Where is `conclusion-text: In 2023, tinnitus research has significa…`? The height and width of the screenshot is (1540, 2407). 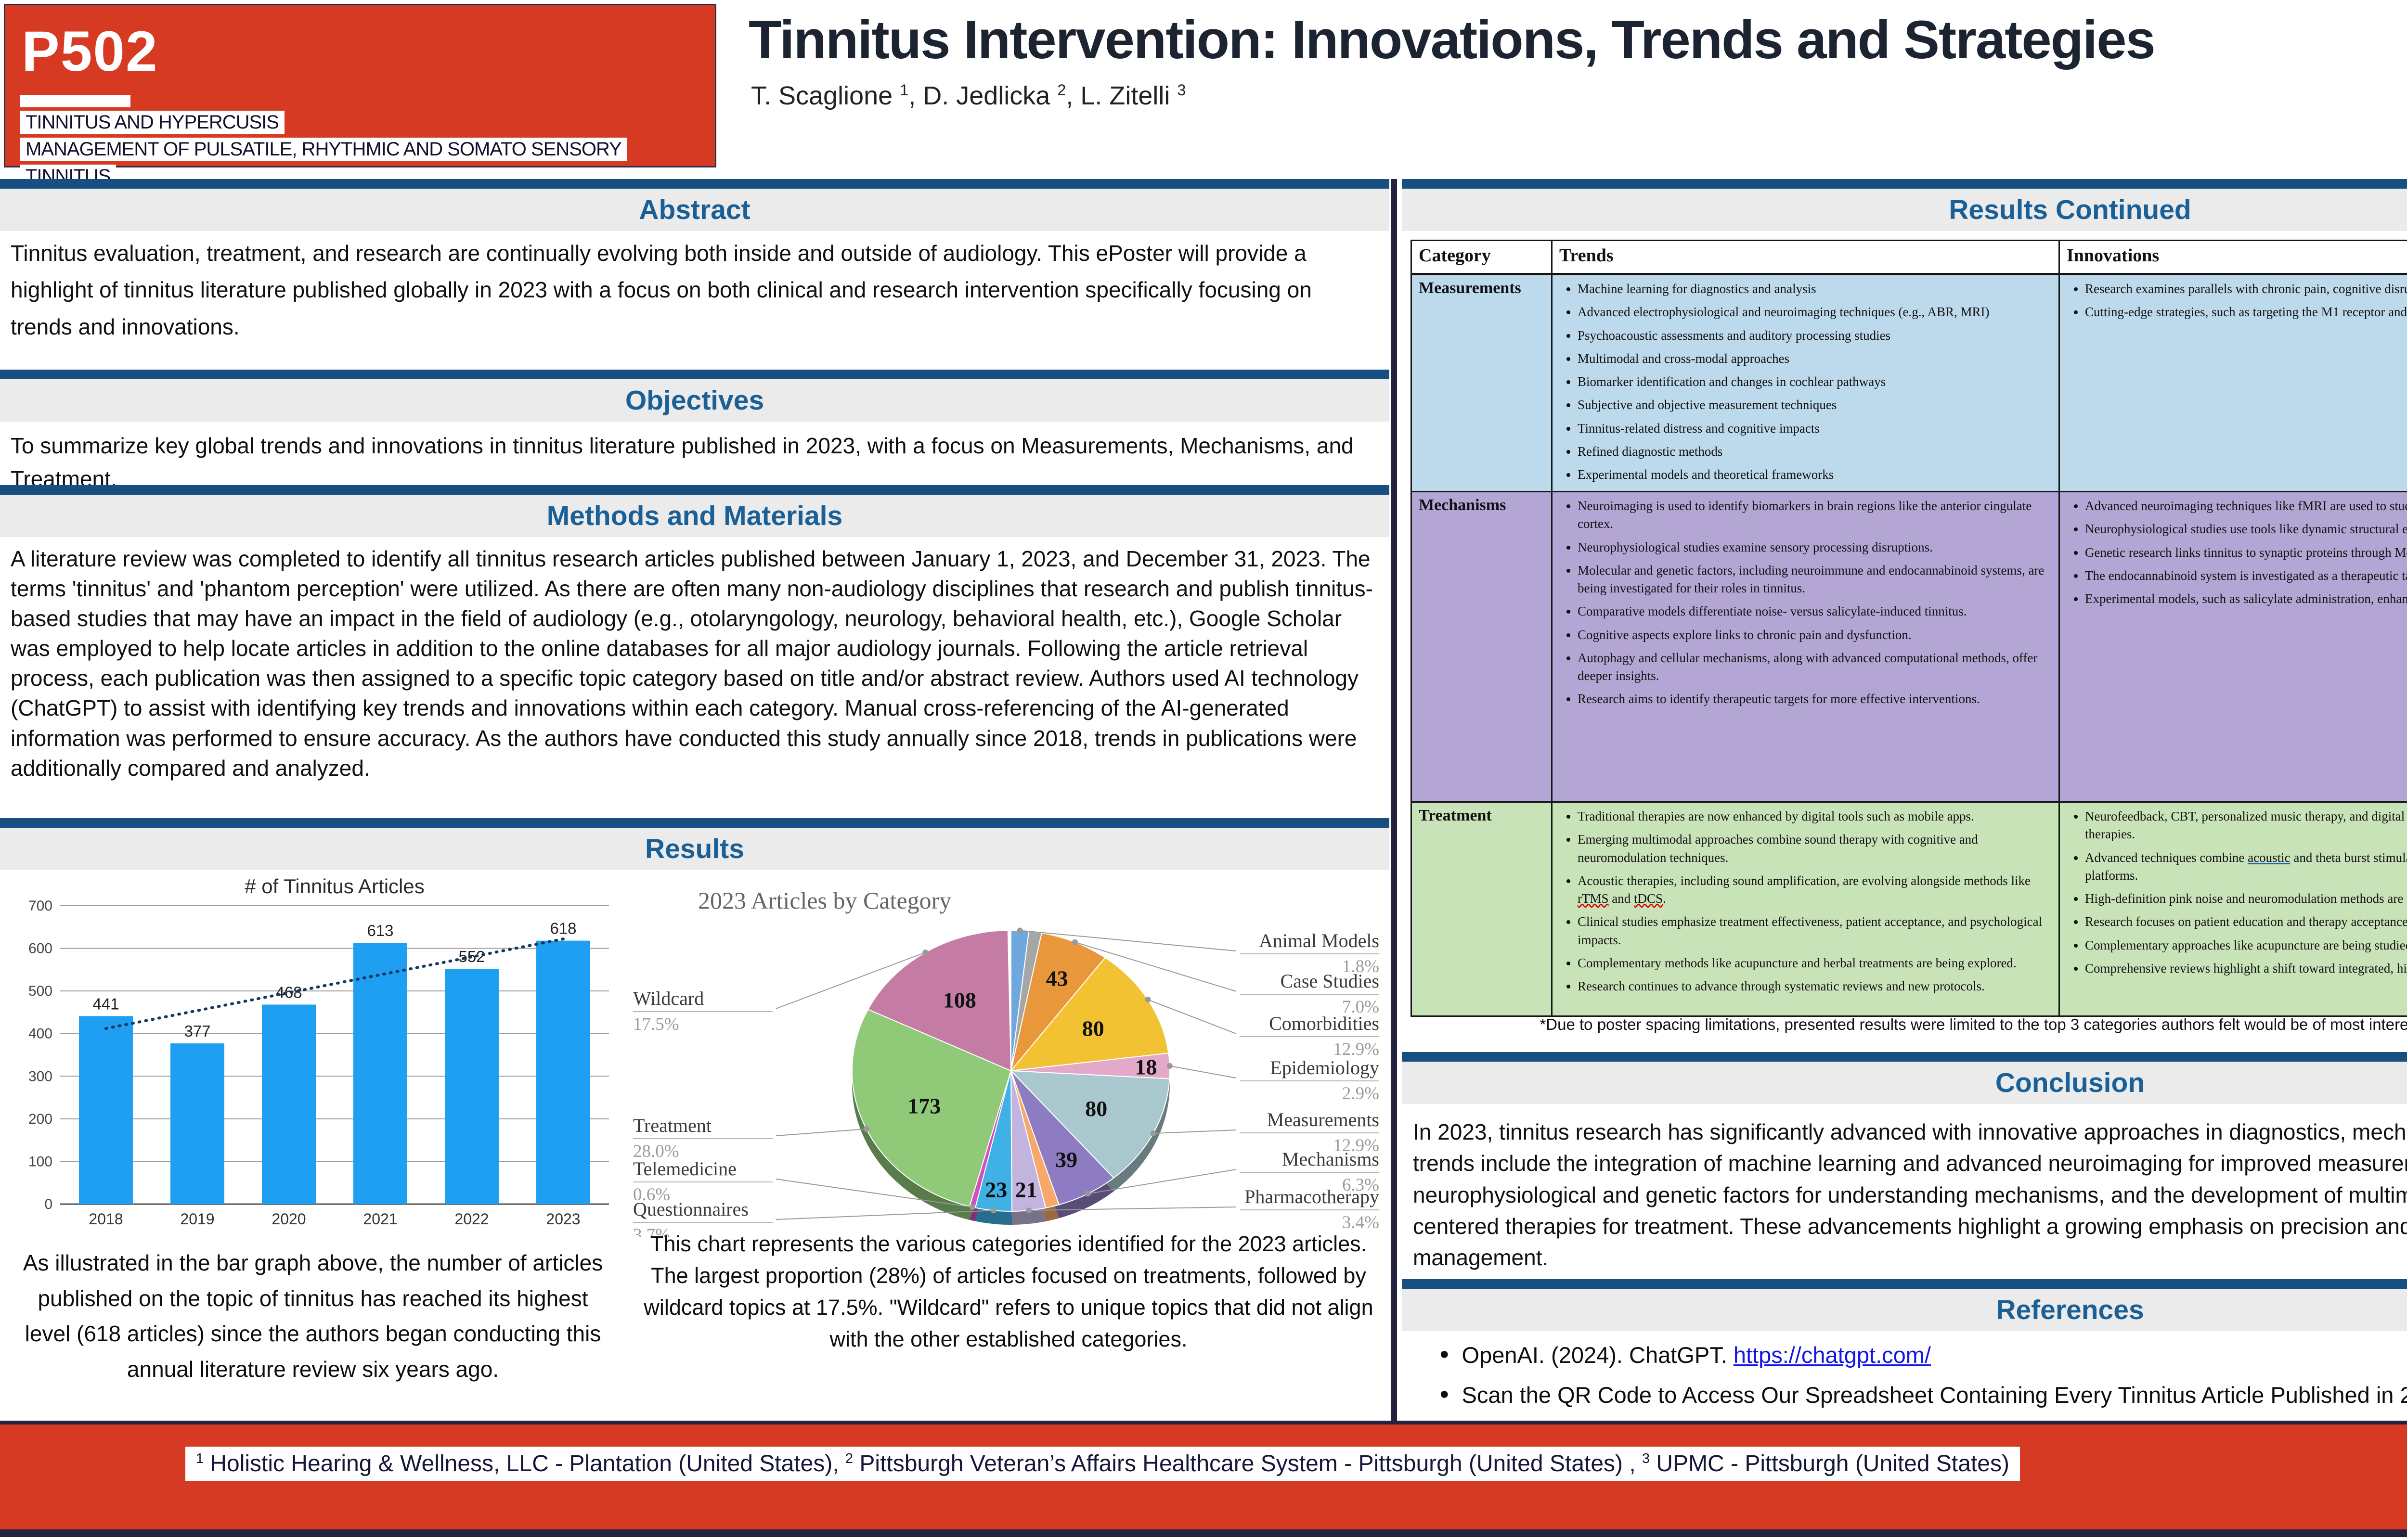
conclusion-text: In 2023, tinnitus research has significa… is located at coordinates (1910, 1194).